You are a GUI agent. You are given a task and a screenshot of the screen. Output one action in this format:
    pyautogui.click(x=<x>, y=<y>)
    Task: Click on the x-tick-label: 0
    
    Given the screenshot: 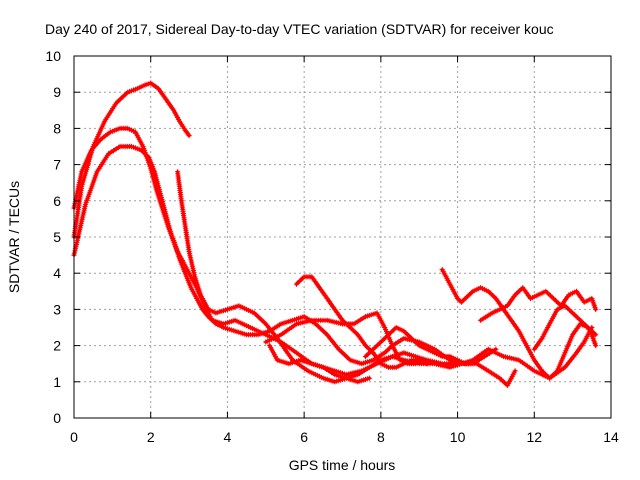 What is the action you would take?
    pyautogui.click(x=74, y=437)
    